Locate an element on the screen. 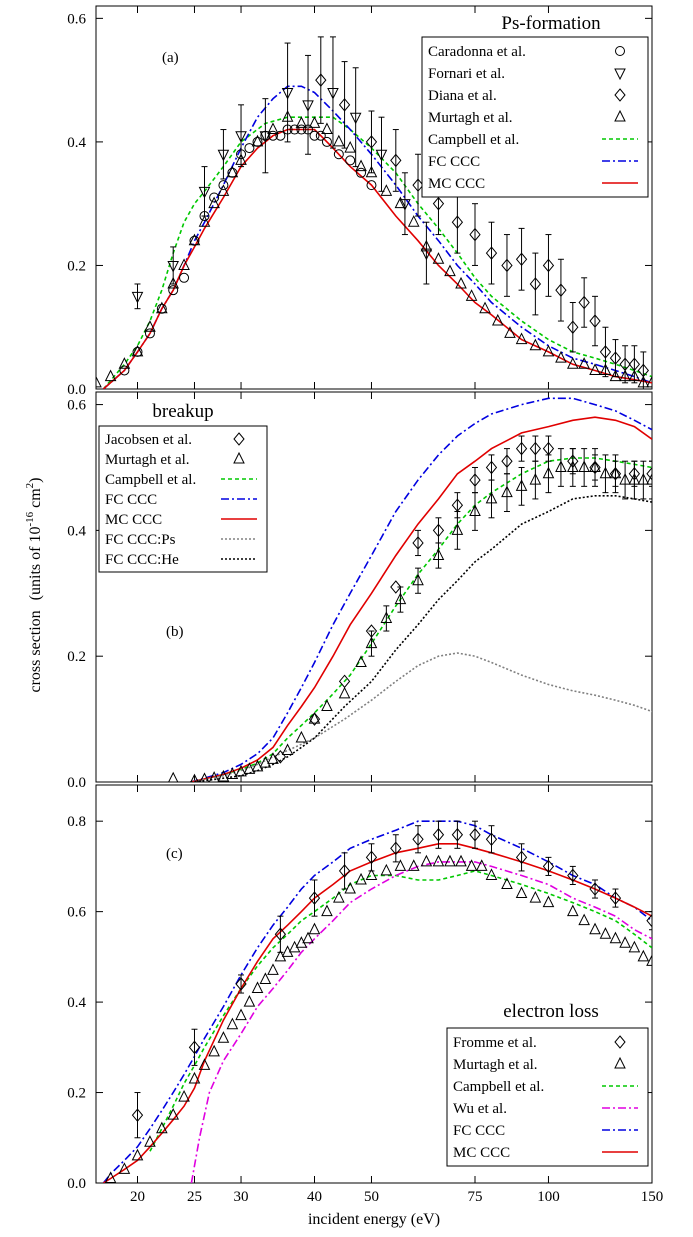 The image size is (693, 1237). x-tick-label: 150 is located at coordinates (652, 1197).